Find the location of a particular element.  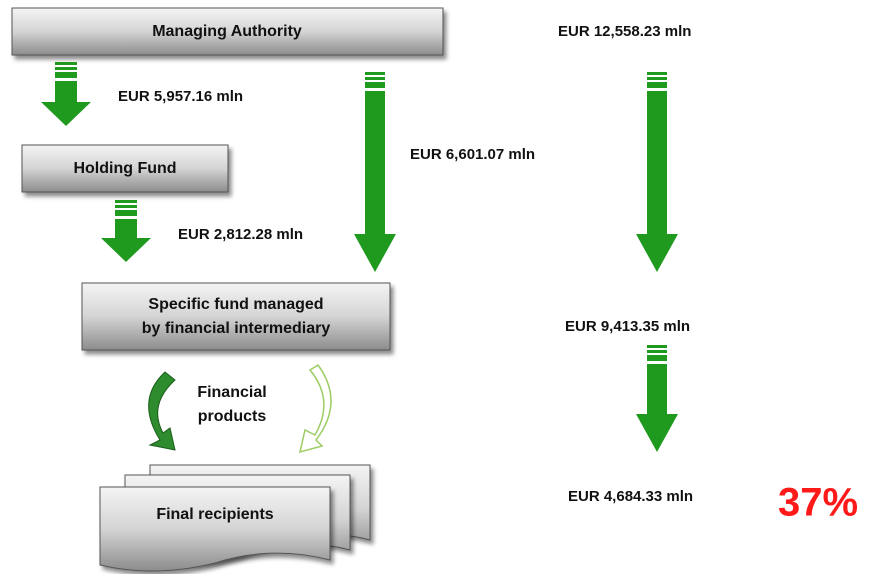

total-label: EUR 9,413.35 mln is located at coordinates (627, 326).